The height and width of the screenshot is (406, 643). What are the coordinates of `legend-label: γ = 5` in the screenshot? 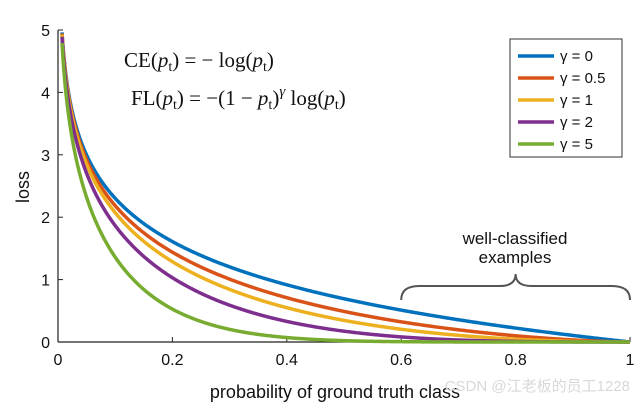 It's located at (576, 144).